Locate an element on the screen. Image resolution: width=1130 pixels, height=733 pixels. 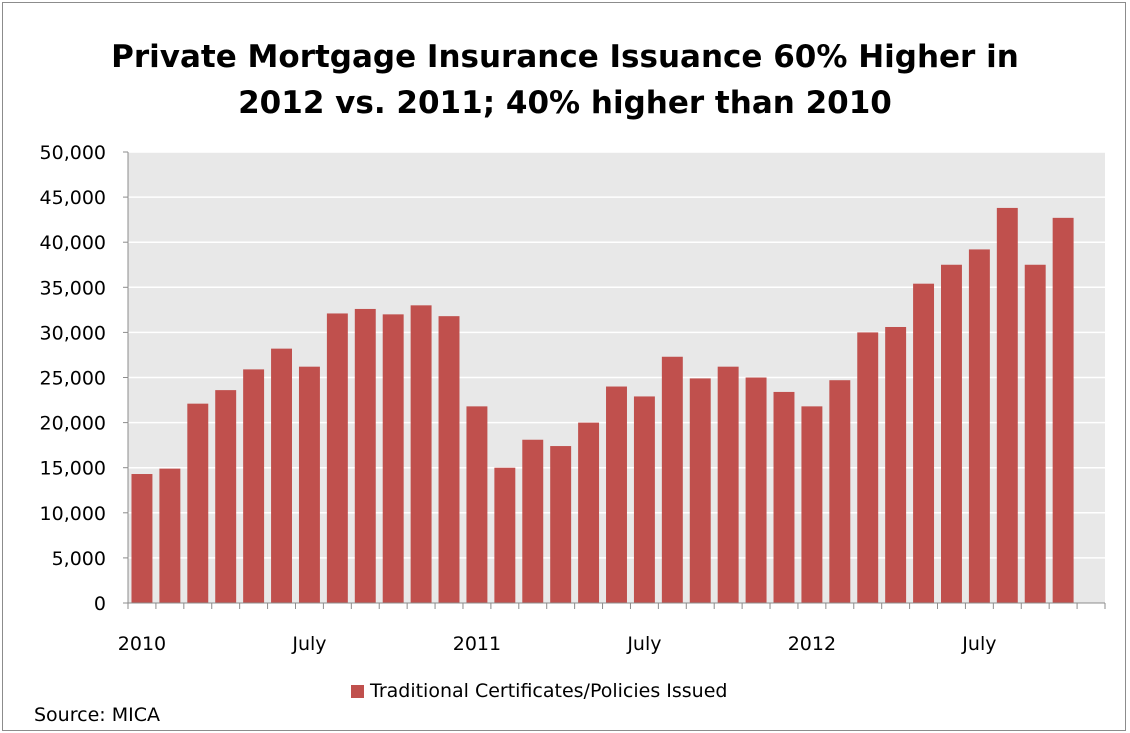
y-tick-label: 0 is located at coordinates (100, 604).